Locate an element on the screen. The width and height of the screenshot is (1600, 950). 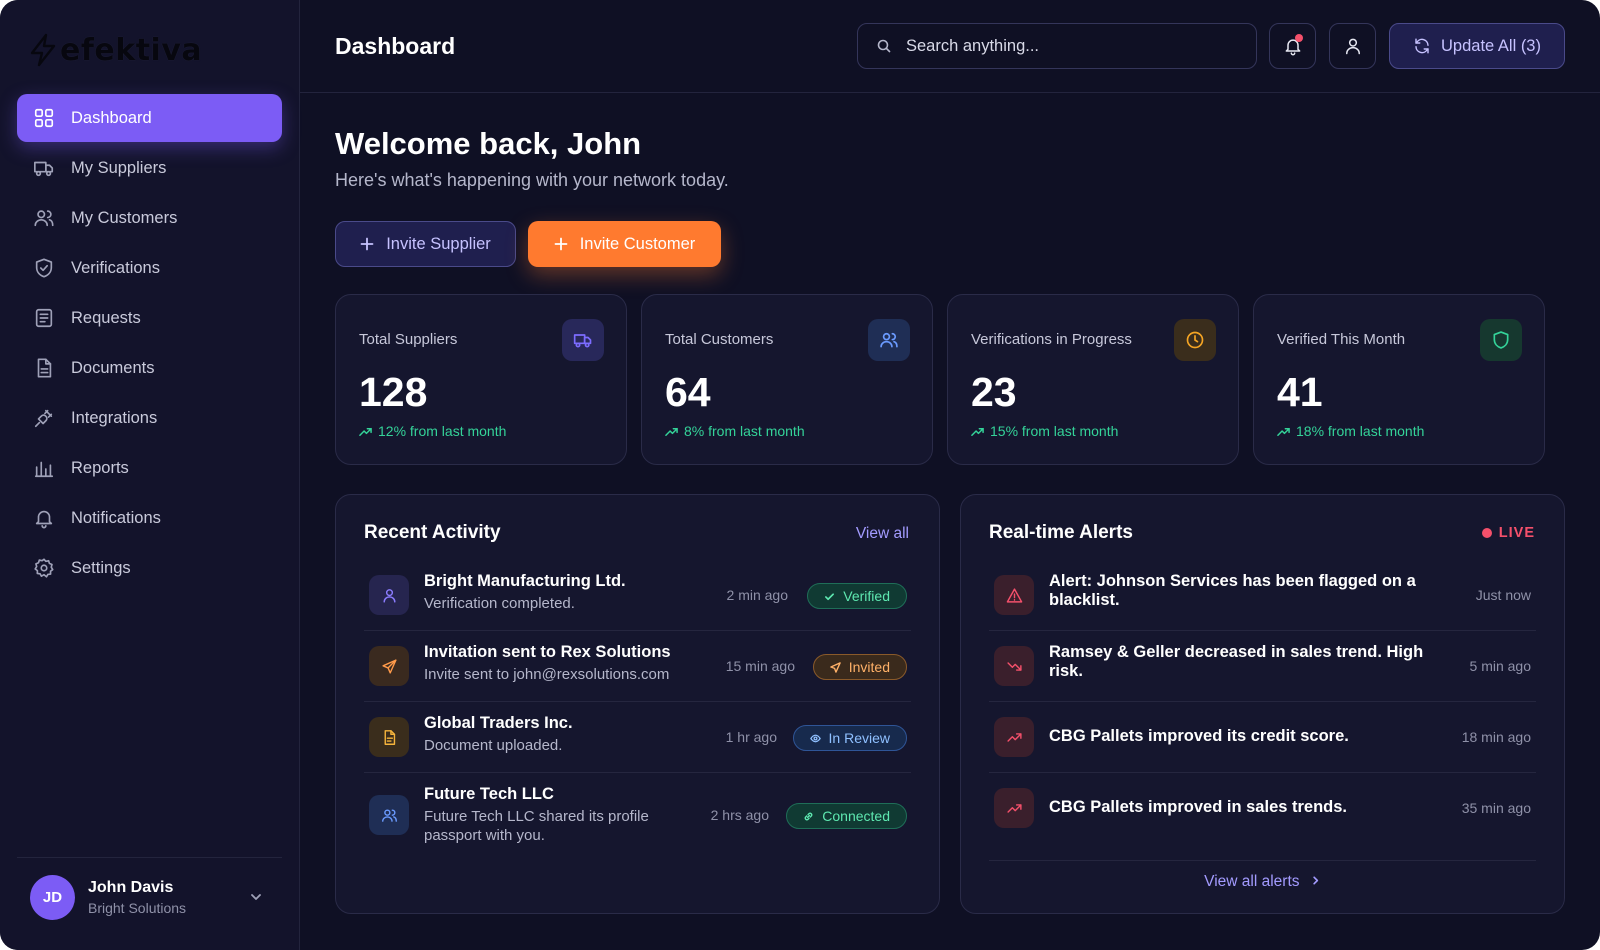
sidebar-item-requests: Requests is located at coordinates (149, 318).